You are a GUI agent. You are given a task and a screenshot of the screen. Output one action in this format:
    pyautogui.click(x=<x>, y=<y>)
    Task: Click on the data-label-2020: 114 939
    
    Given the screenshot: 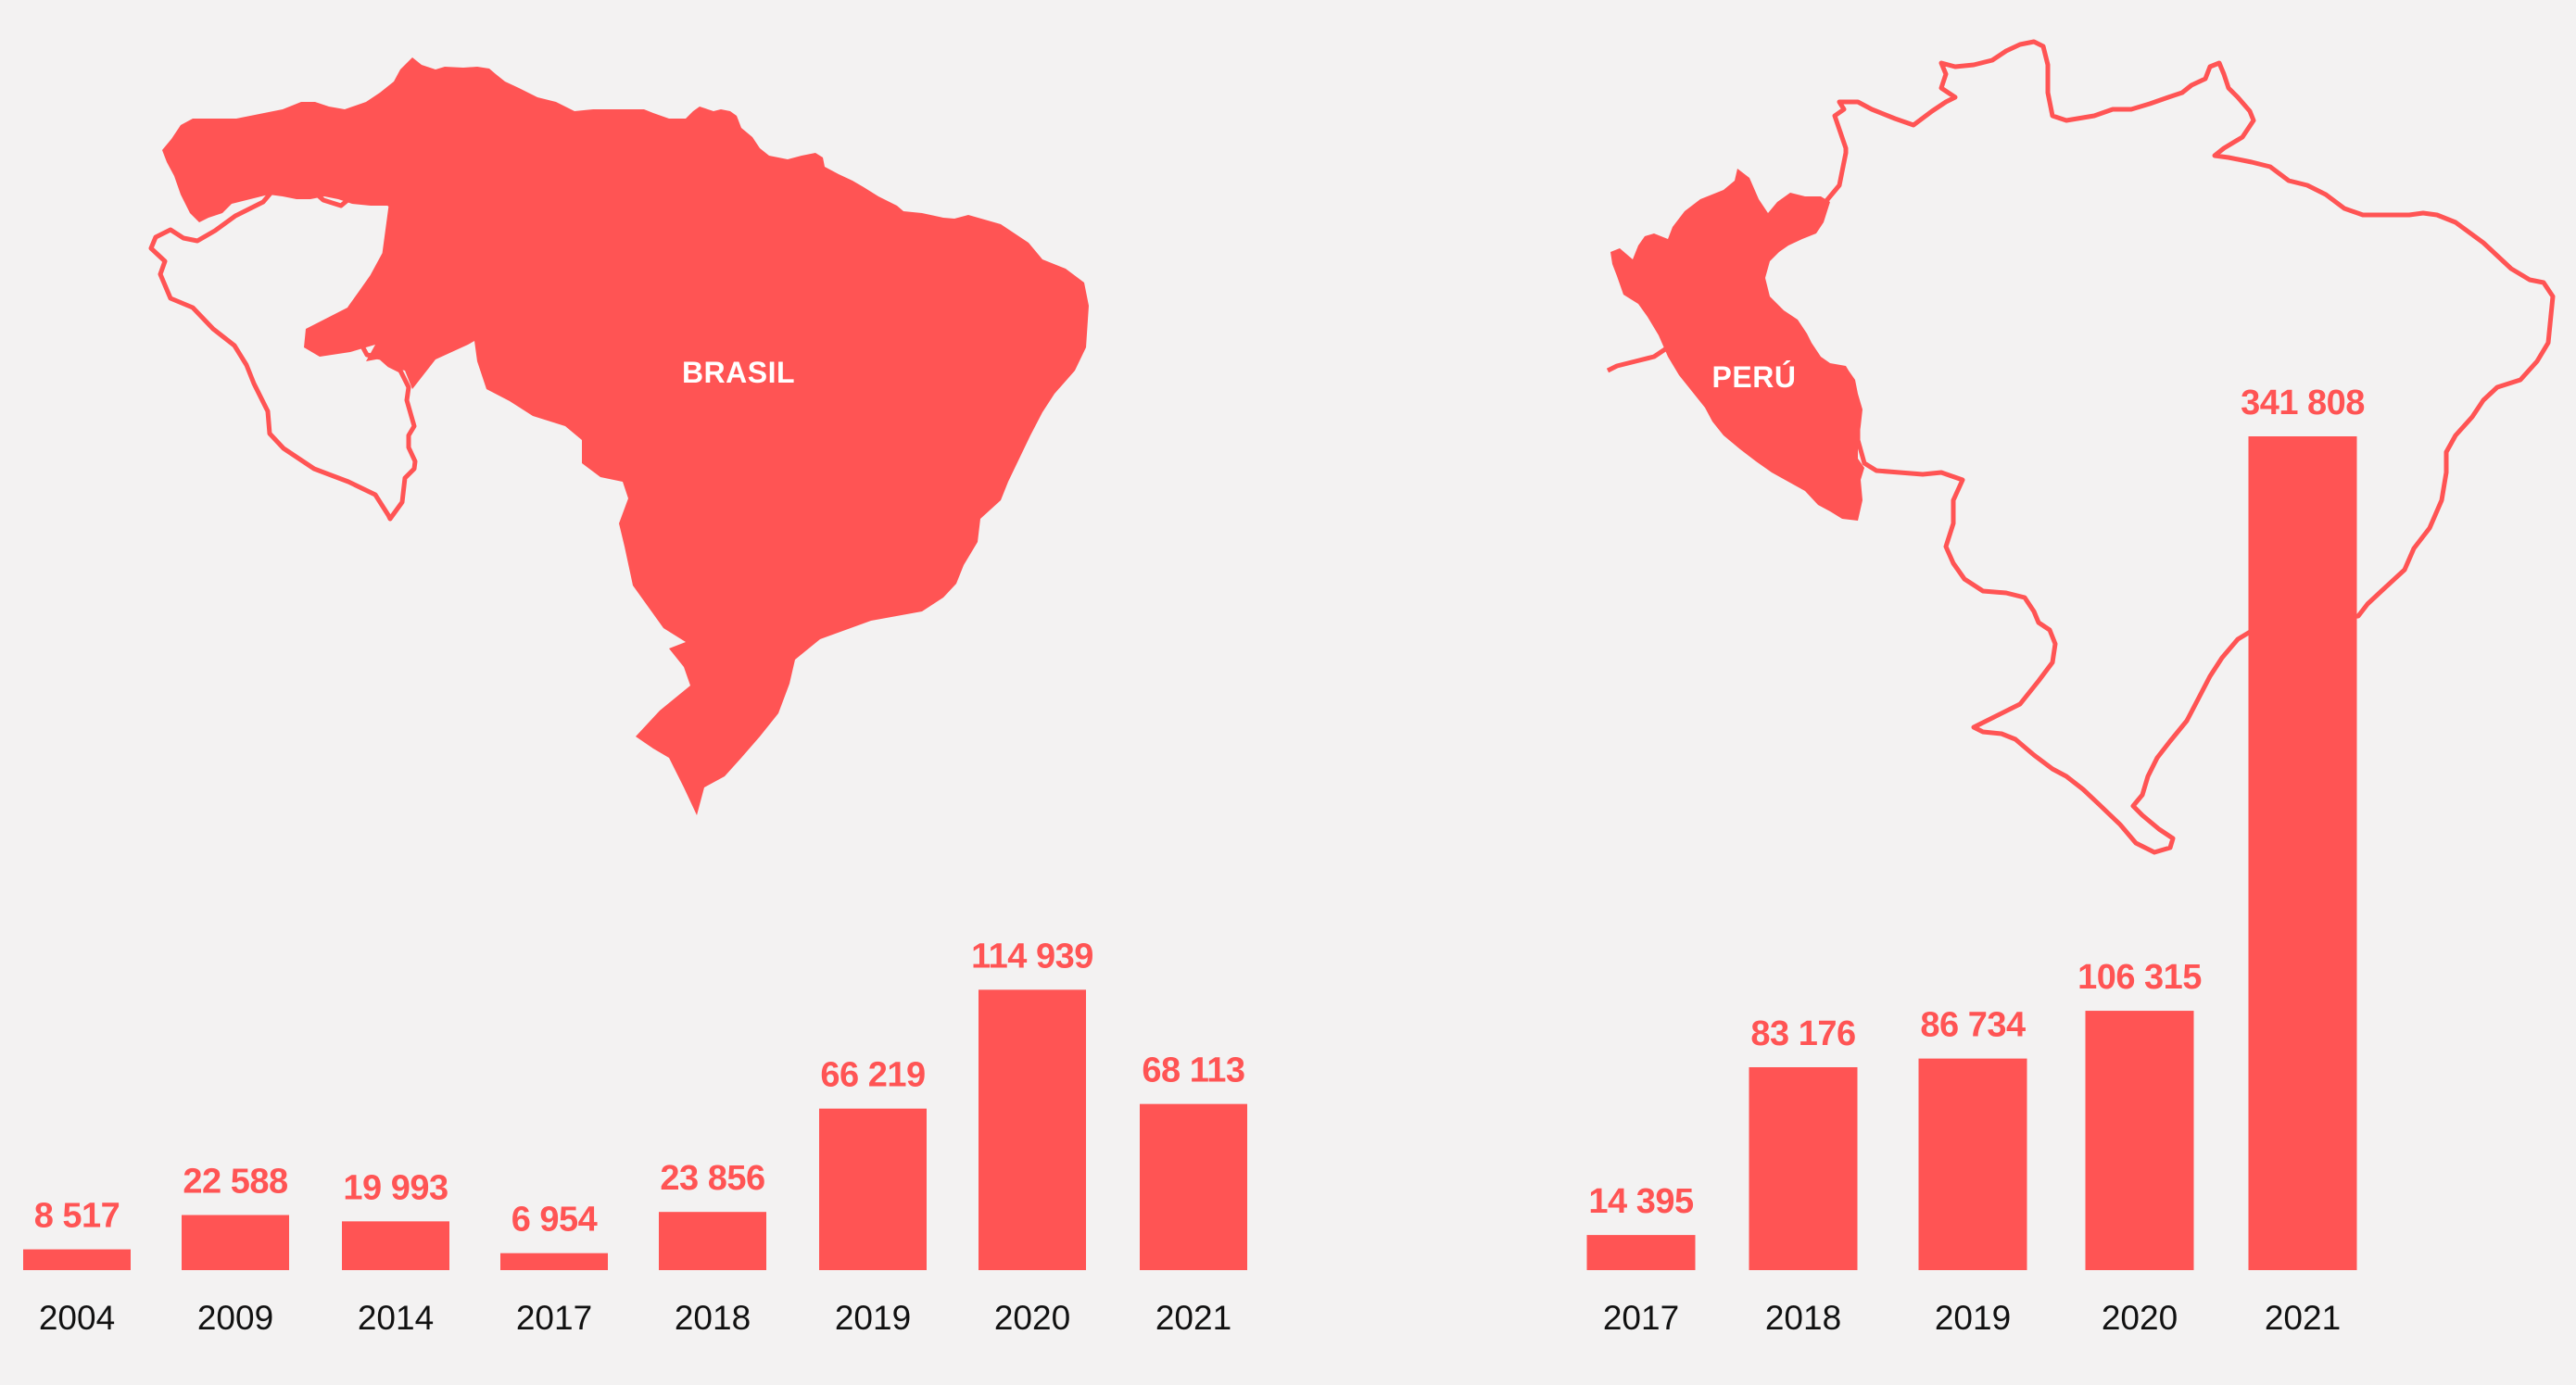 What is the action you would take?
    pyautogui.click(x=1032, y=957)
    